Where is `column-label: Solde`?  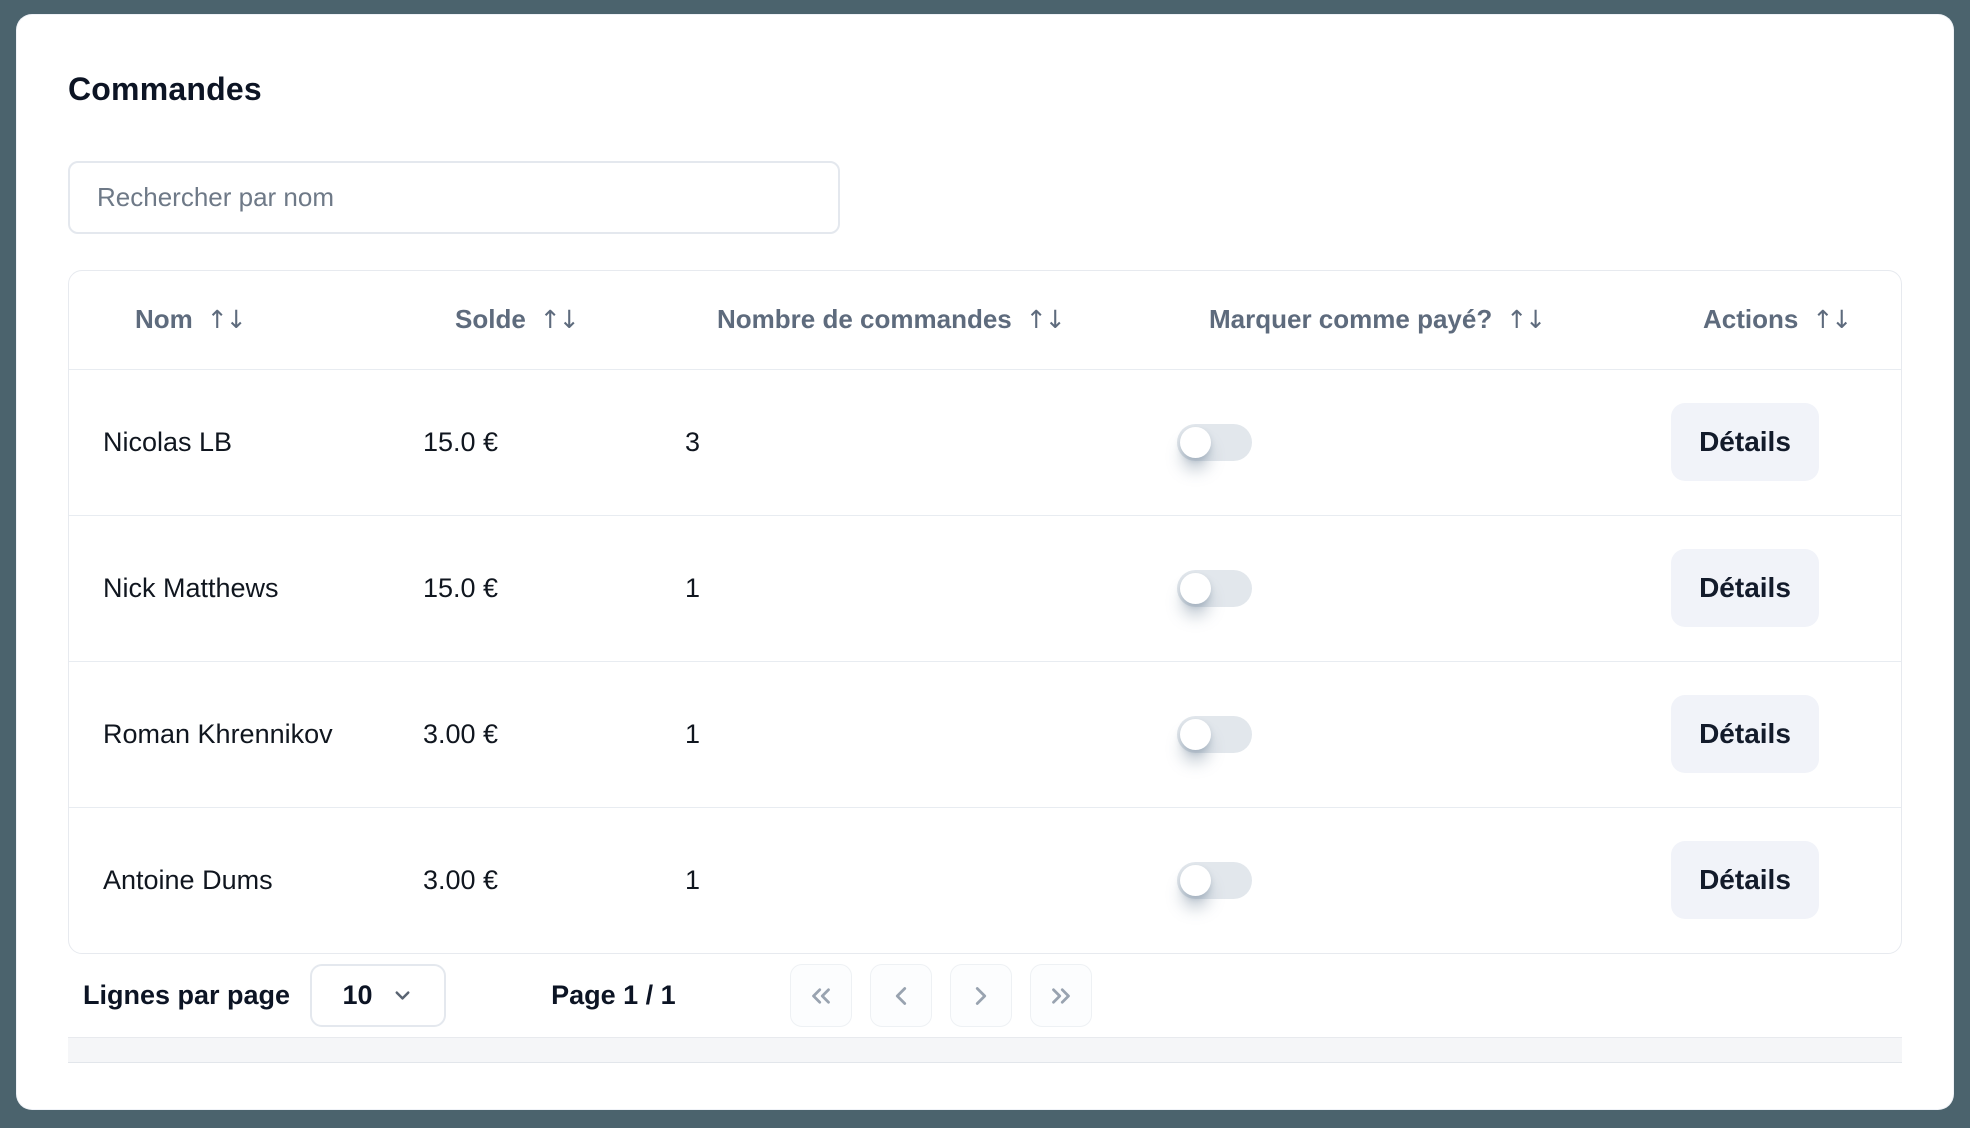 column-label: Solde is located at coordinates (490, 319).